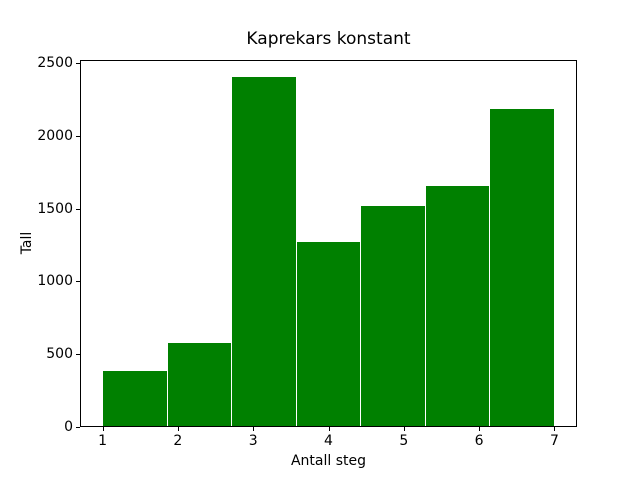 This screenshot has height=480, width=640. I want to click on y-tick-label: 2000, so click(55, 135).